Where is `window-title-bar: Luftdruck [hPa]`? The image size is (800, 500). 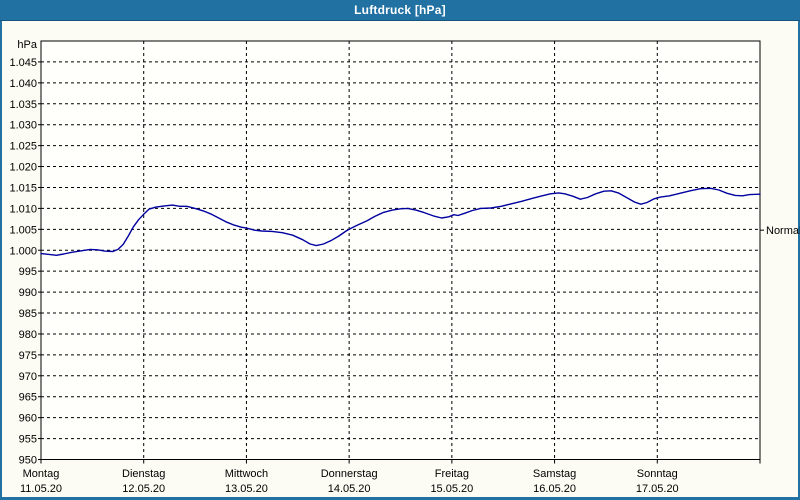 window-title-bar: Luftdruck [hPa] is located at coordinates (400, 10).